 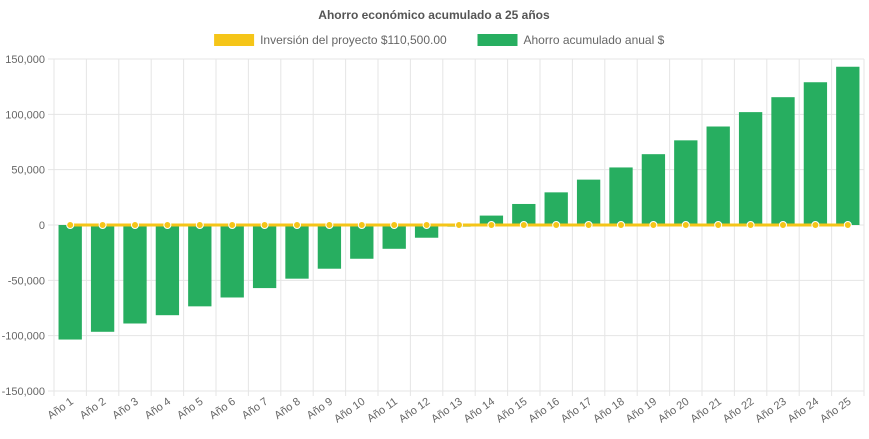 What do you see at coordinates (255, 409) in the screenshot?
I see `x-tick-label: Año 7` at bounding box center [255, 409].